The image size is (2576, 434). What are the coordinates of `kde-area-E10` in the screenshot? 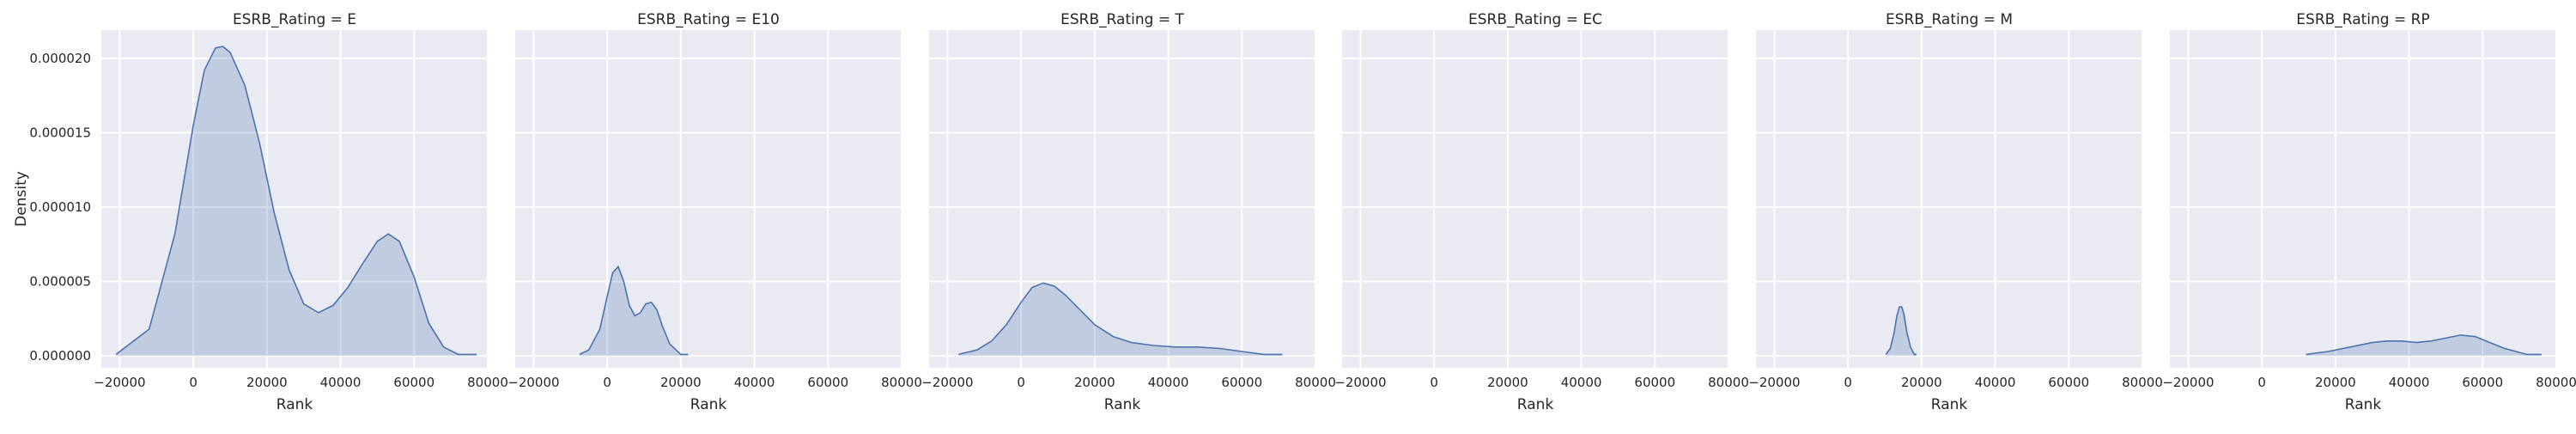 It's located at (634, 311).